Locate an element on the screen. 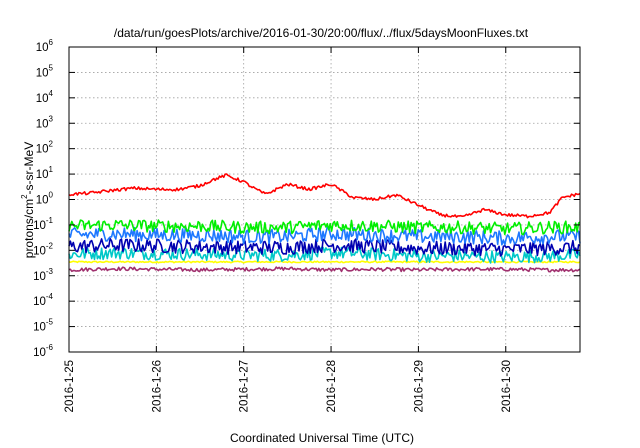  y-tick-label: 10⁵ is located at coordinates (45, 71).